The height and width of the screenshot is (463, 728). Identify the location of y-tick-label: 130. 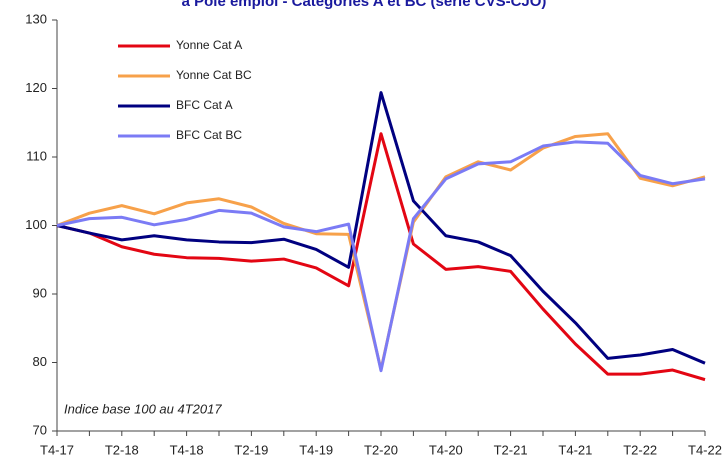
(36, 18).